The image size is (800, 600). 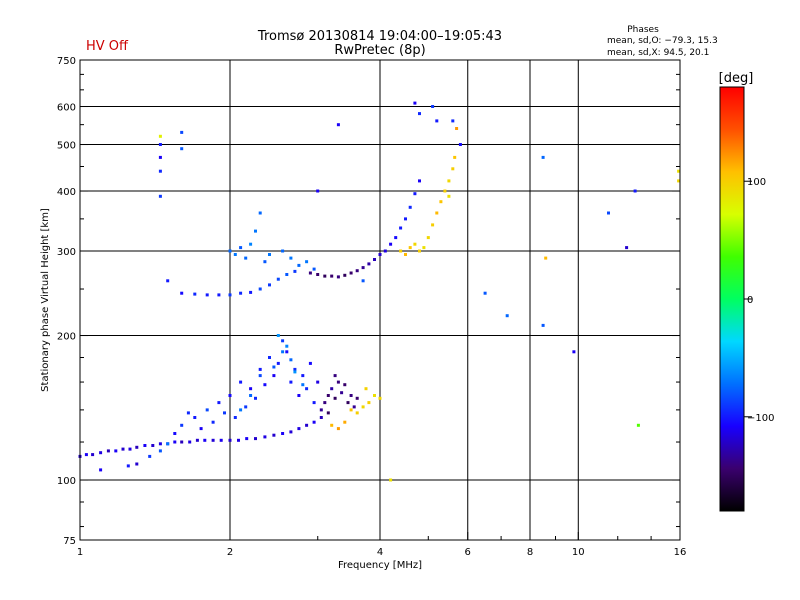 What do you see at coordinates (468, 552) in the screenshot?
I see `x-tick-label: 6` at bounding box center [468, 552].